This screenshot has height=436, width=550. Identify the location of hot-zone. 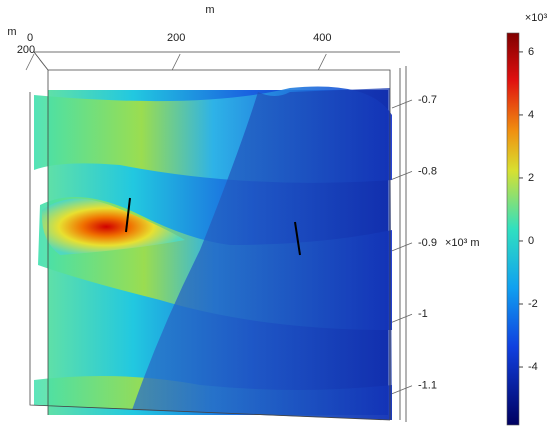
(113, 226).